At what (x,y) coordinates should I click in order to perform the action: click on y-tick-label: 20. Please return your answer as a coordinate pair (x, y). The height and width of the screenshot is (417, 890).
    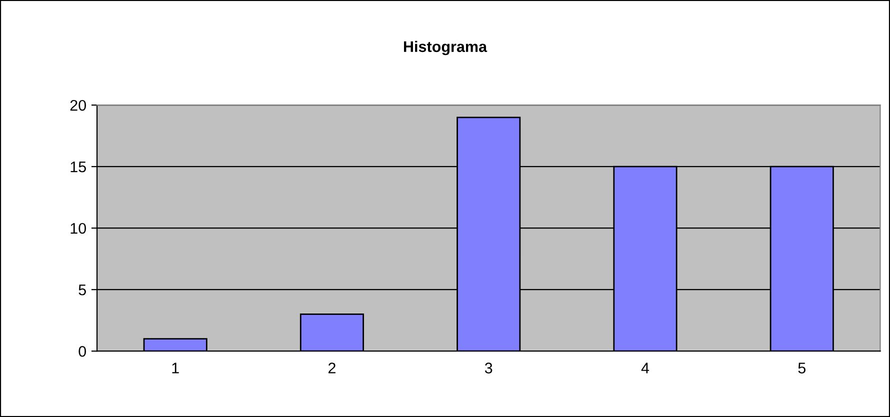
    Looking at the image, I should click on (78, 105).